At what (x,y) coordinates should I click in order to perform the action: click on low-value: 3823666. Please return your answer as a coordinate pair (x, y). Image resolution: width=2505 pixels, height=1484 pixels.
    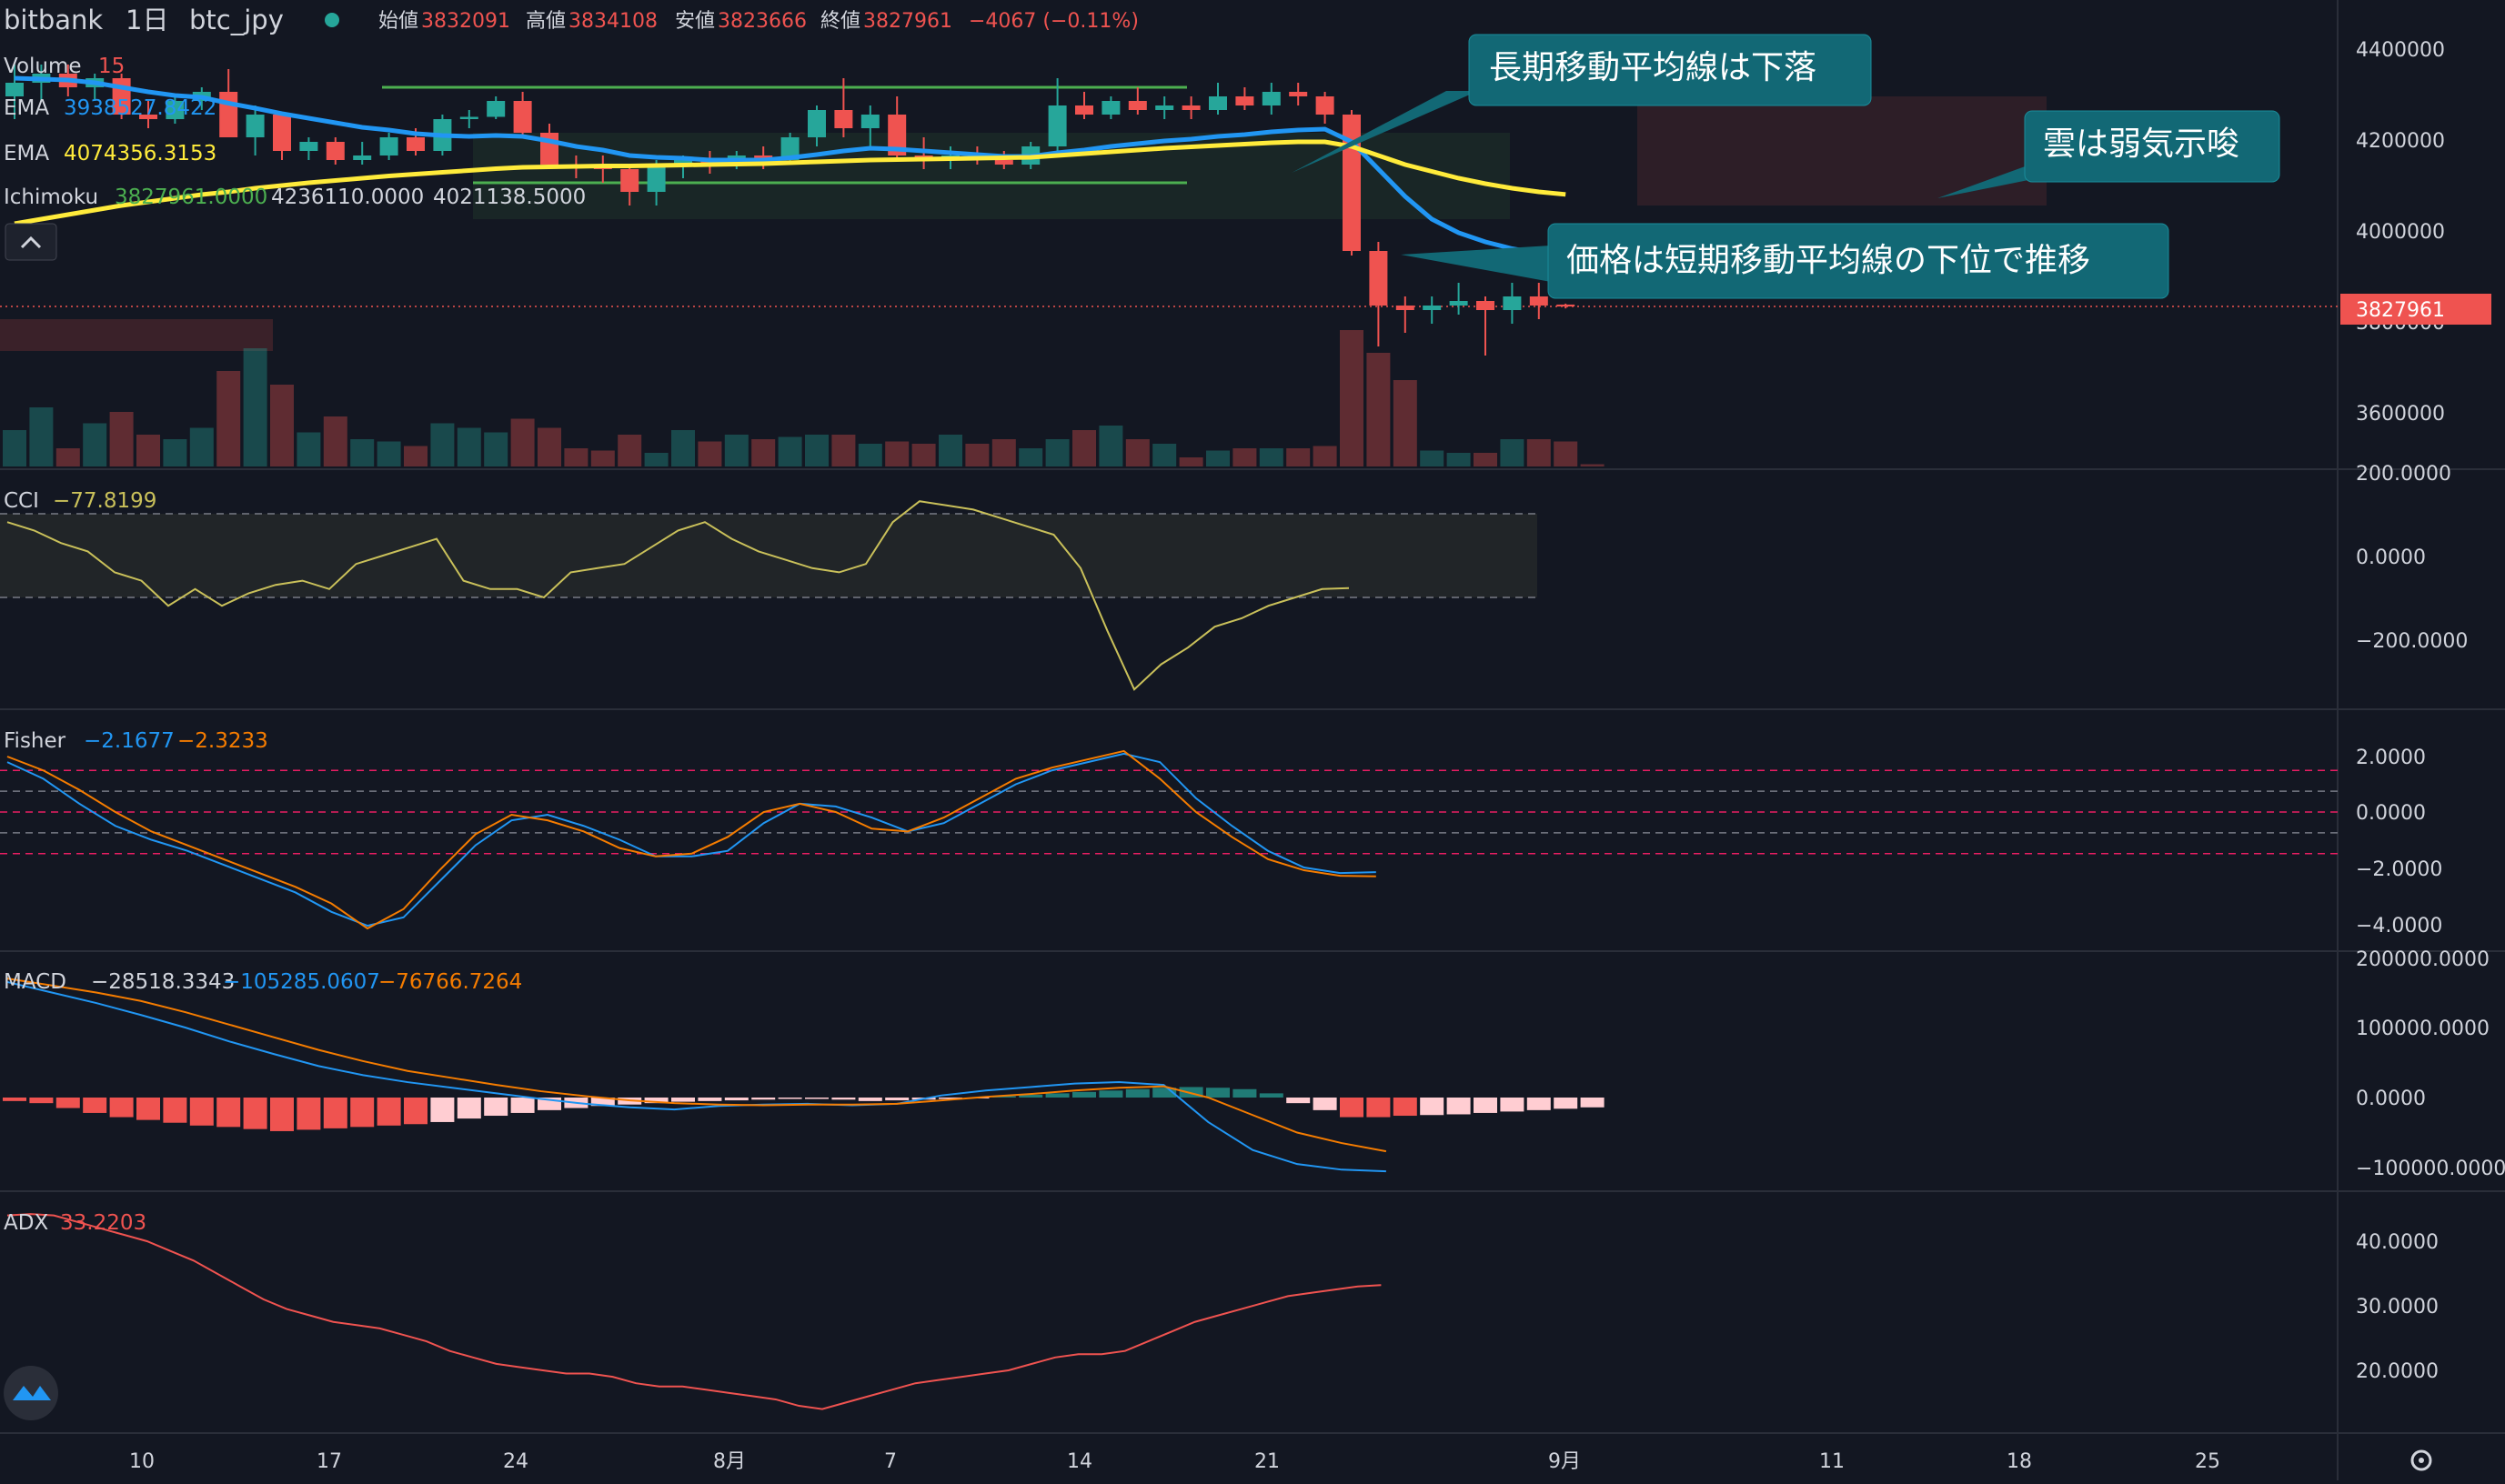
    Looking at the image, I should click on (762, 21).